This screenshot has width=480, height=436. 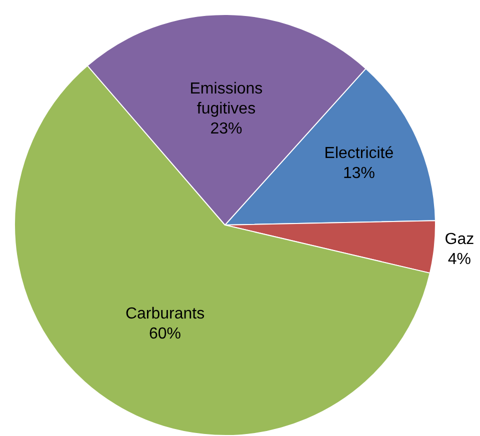 What do you see at coordinates (226, 99) in the screenshot?
I see `slice-label: Emissions fugitives` at bounding box center [226, 99].